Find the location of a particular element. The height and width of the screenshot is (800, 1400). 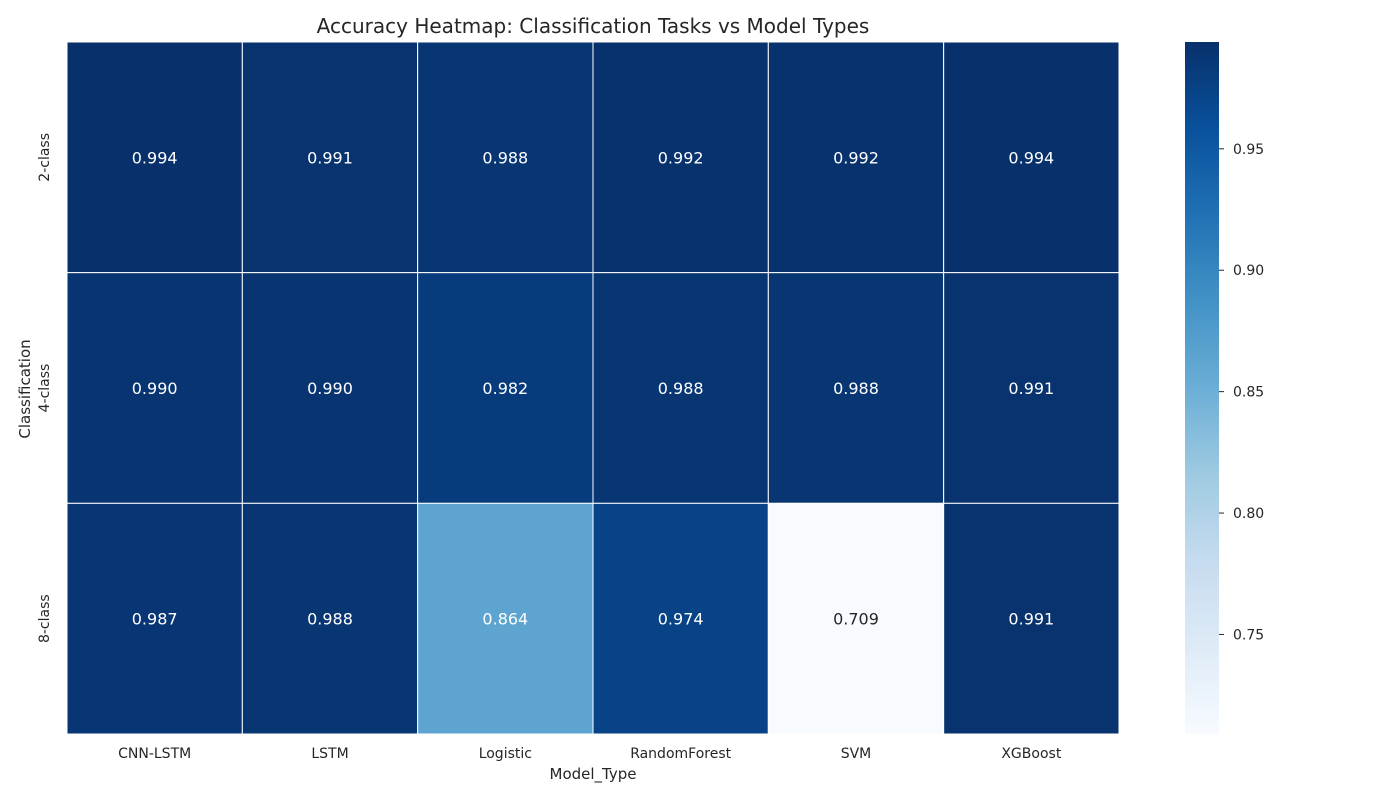

y-tick-label: 8-class is located at coordinates (45, 618).